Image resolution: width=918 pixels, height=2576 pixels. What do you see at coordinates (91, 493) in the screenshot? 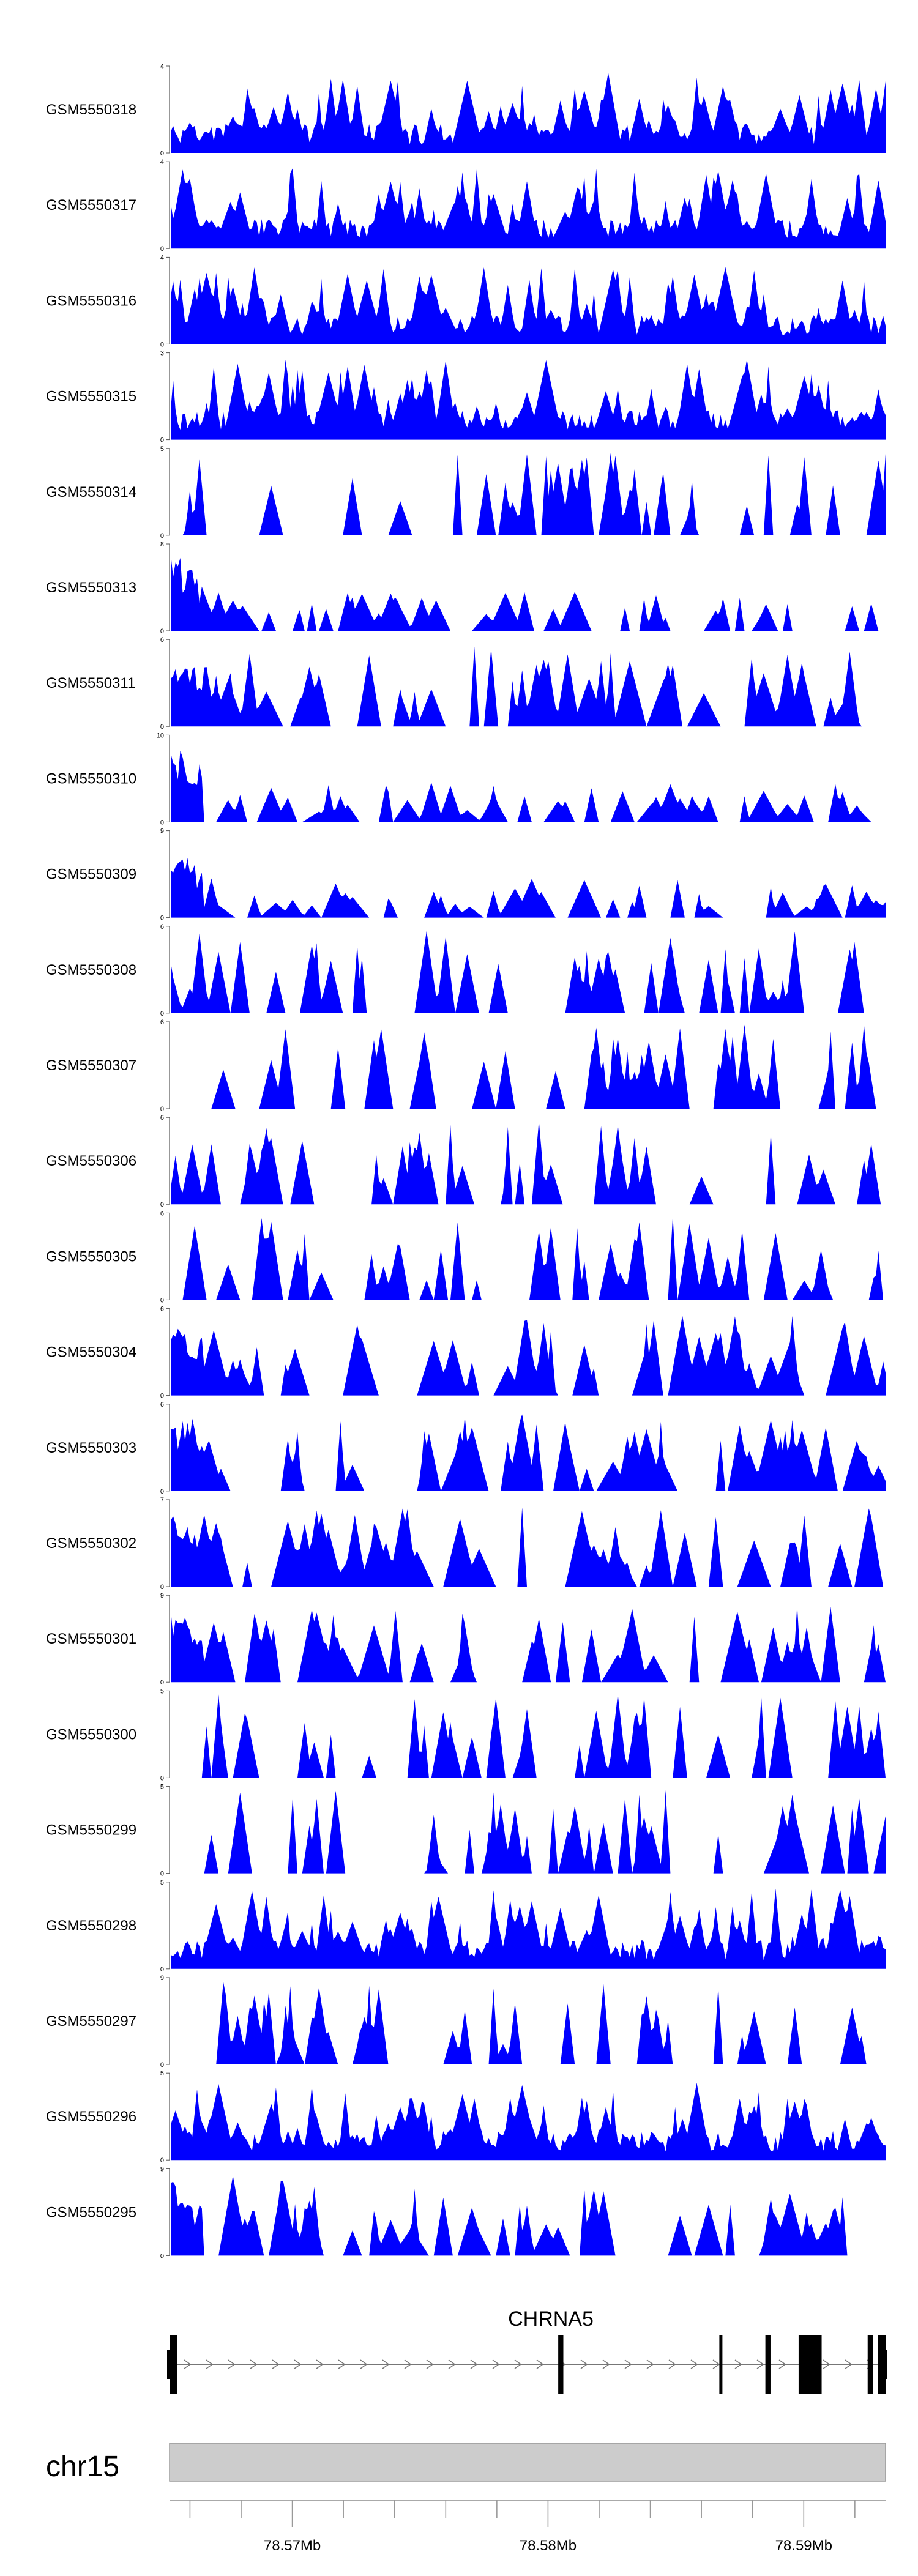
I see `track-label: GSM5550314` at bounding box center [91, 493].